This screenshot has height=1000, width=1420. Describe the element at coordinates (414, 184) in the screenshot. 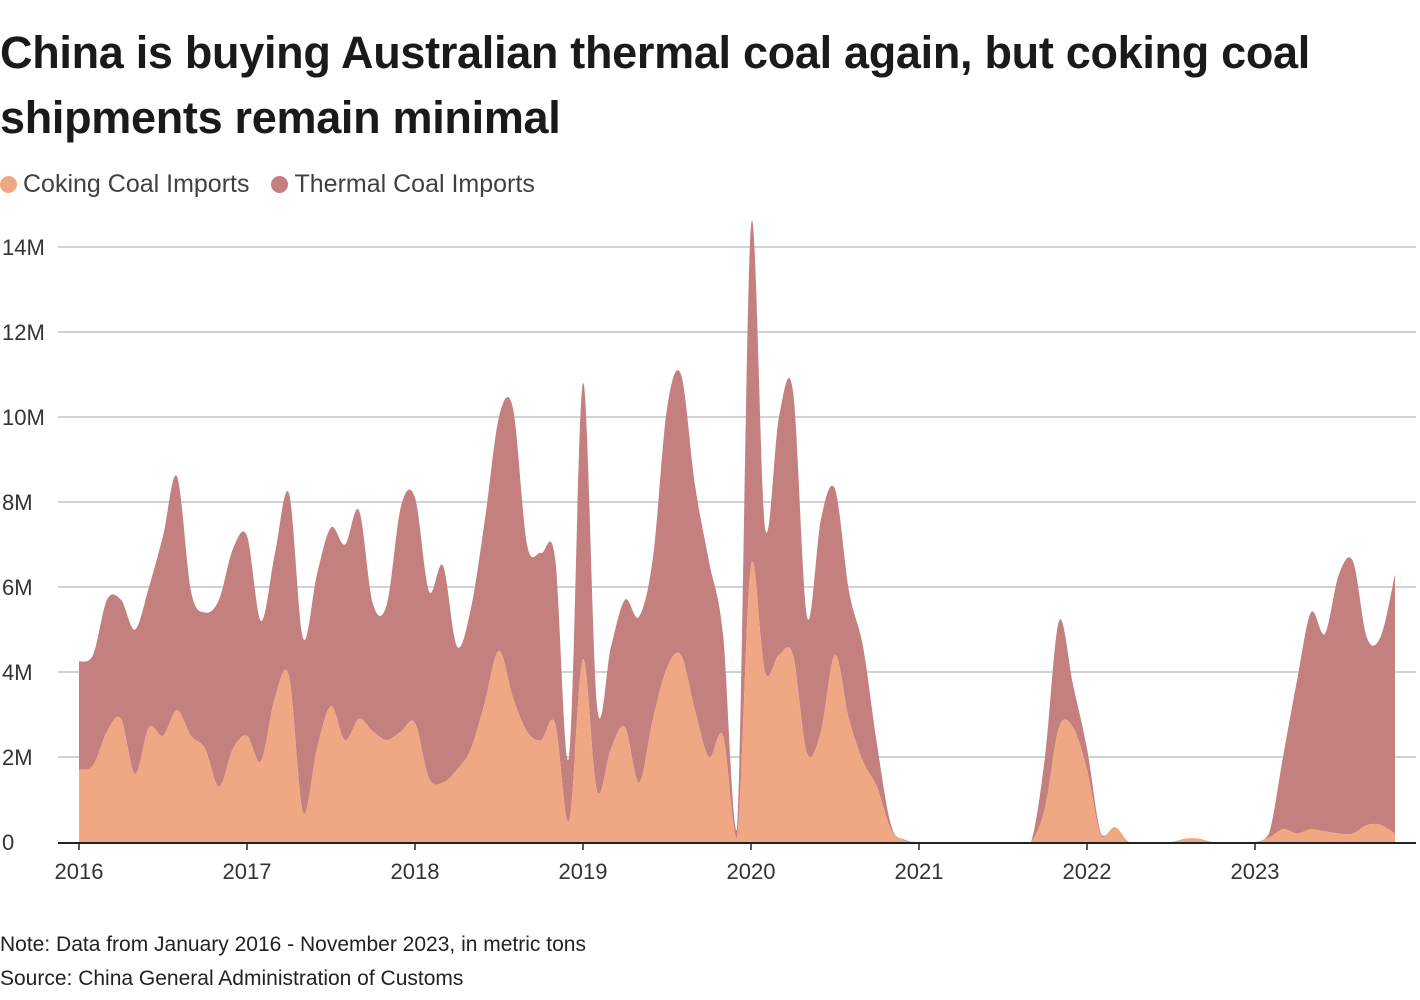

I see `legend-label-thermal: Thermal Coal Imports` at that location.